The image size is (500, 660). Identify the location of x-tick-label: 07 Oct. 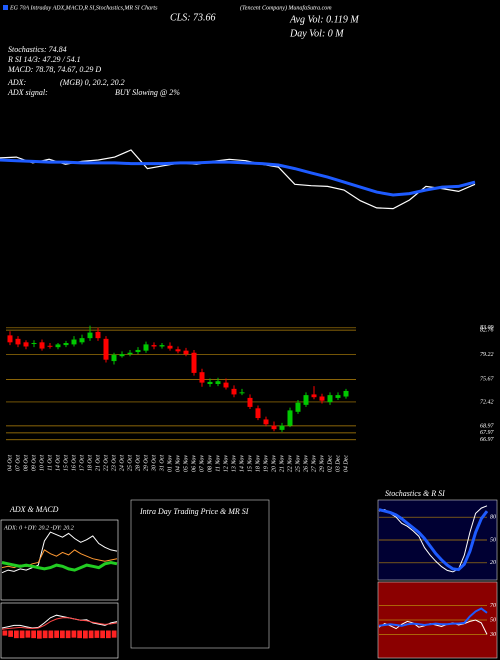
(18, 463).